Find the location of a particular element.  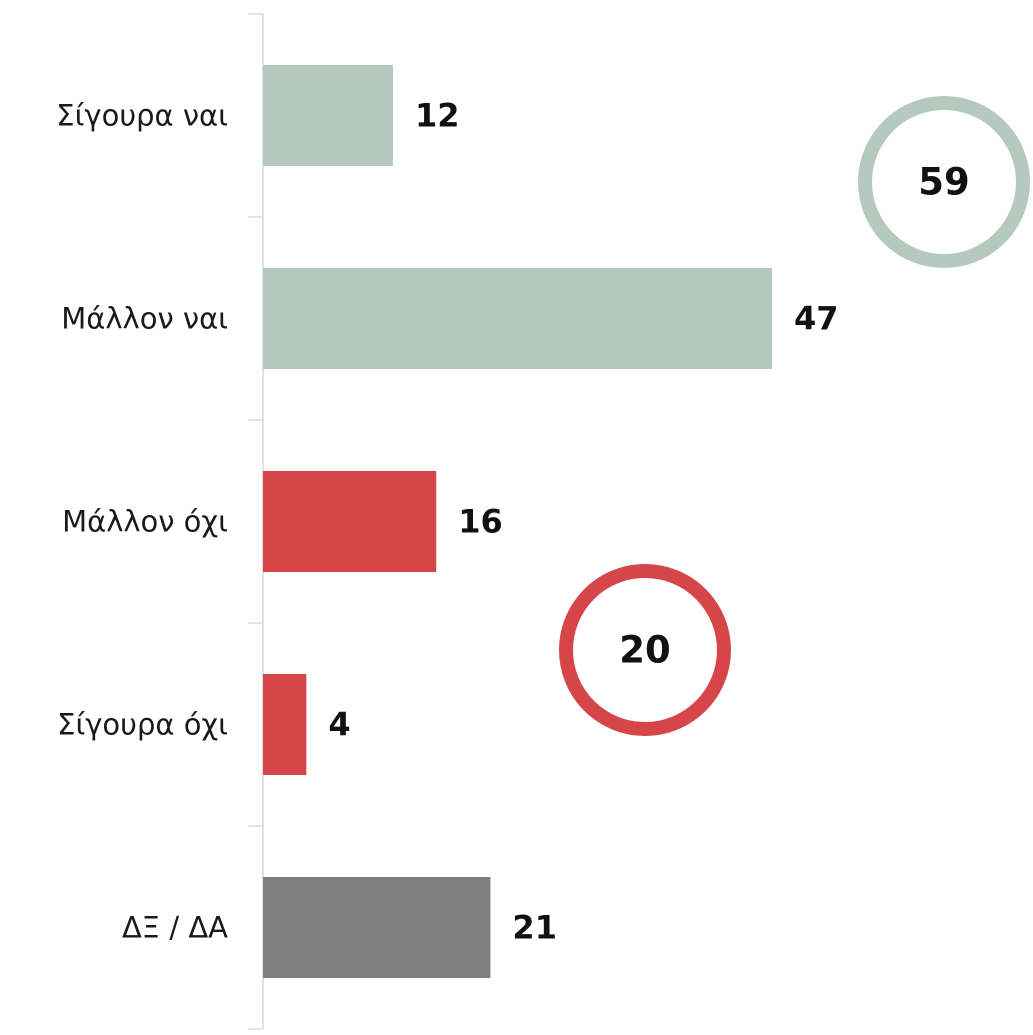

category-label: Μάλλον ναι is located at coordinates (144, 319).